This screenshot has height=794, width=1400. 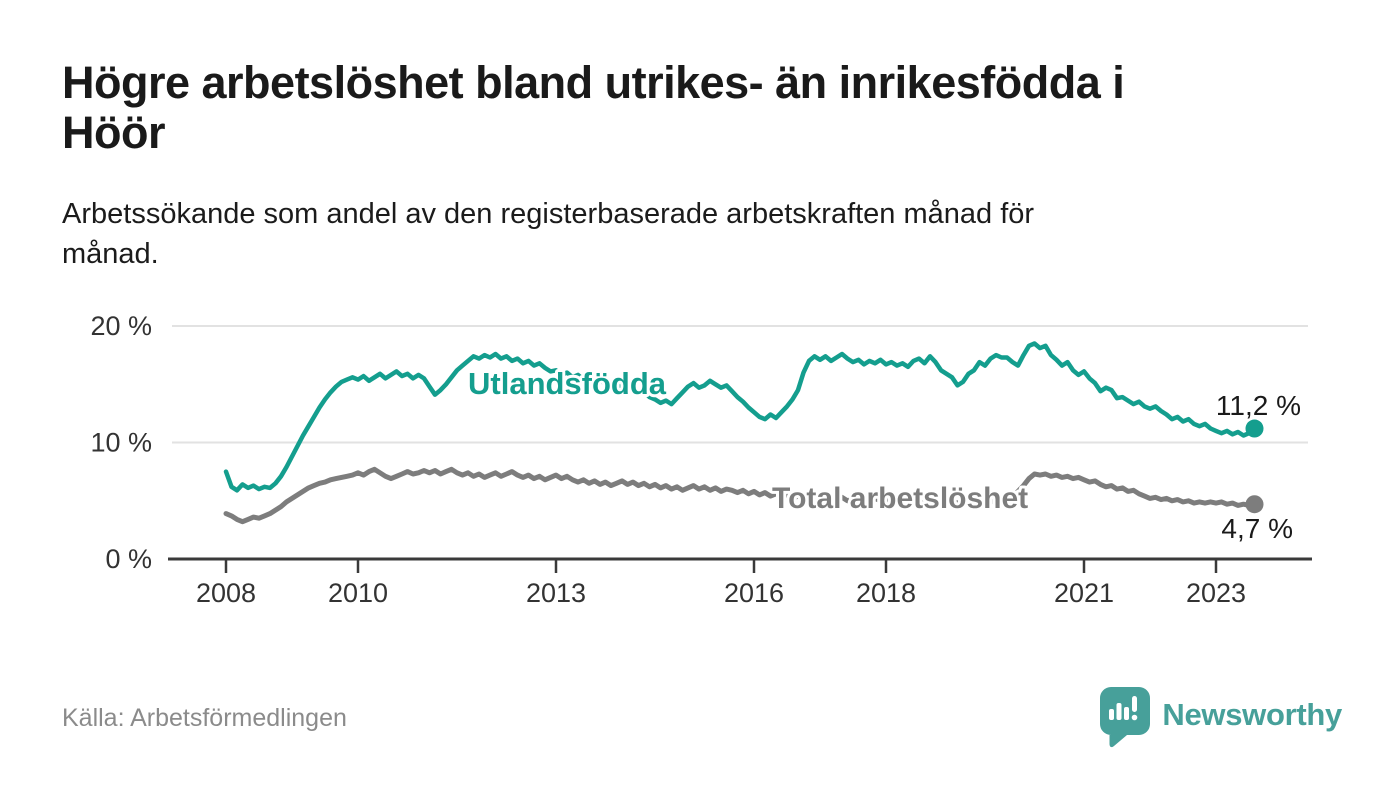 What do you see at coordinates (1252, 714) in the screenshot?
I see `newsworthy-wordmark: Newsworthy` at bounding box center [1252, 714].